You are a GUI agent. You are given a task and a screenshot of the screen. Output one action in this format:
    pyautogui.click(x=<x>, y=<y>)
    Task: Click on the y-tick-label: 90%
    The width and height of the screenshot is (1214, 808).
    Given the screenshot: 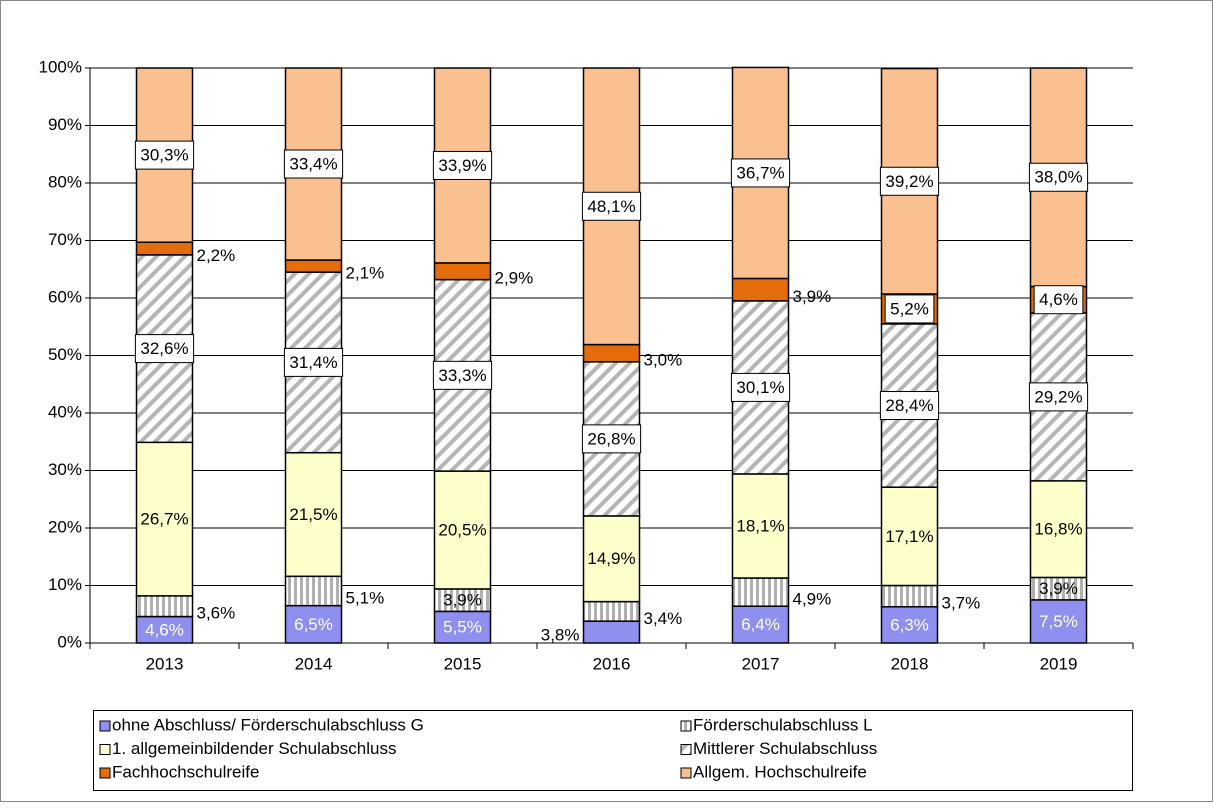 What is the action you would take?
    pyautogui.click(x=65, y=124)
    